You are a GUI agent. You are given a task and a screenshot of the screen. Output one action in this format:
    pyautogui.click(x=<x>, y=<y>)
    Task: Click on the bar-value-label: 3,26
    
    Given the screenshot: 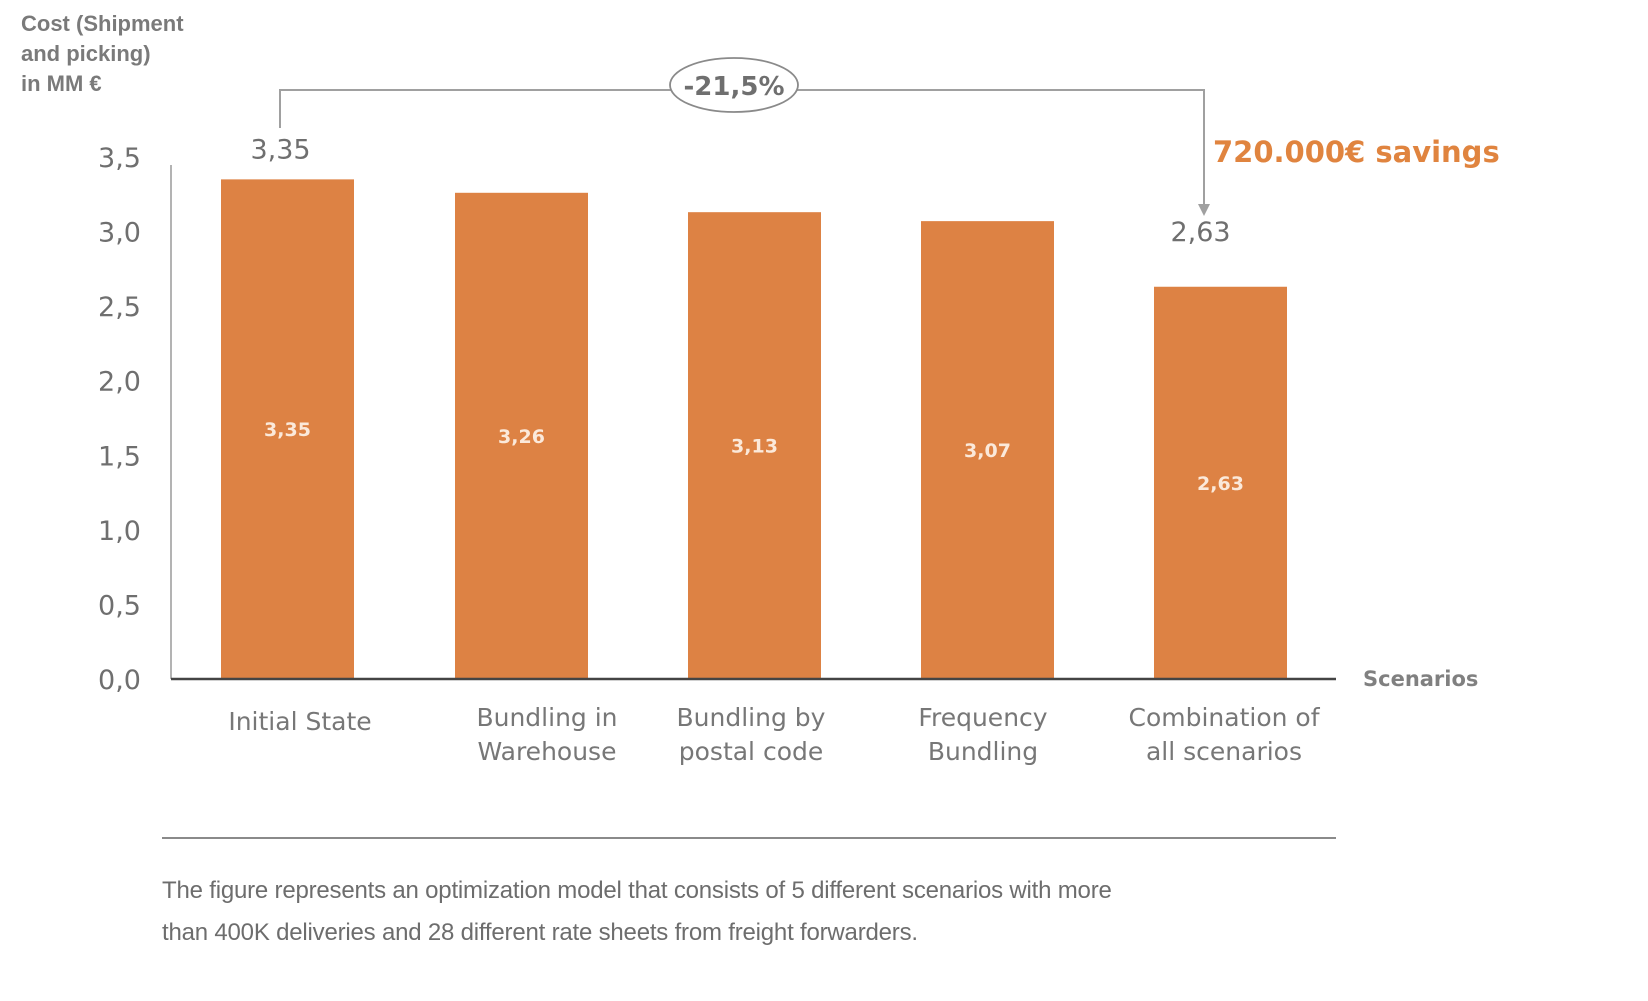 What is the action you would take?
    pyautogui.click(x=521, y=437)
    